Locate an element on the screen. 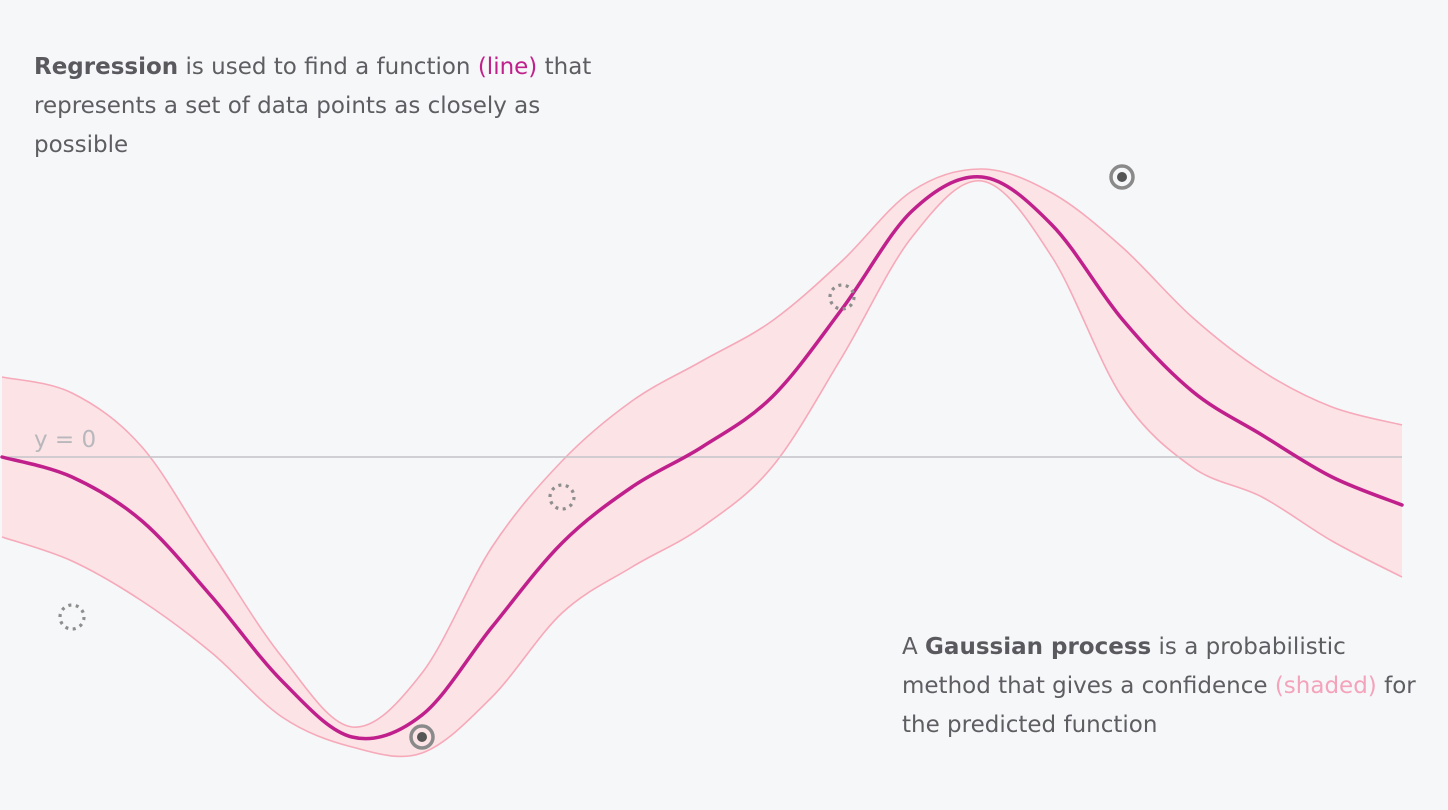 The height and width of the screenshot is (810, 1448). regression-term: Regression is located at coordinates (106, 67).